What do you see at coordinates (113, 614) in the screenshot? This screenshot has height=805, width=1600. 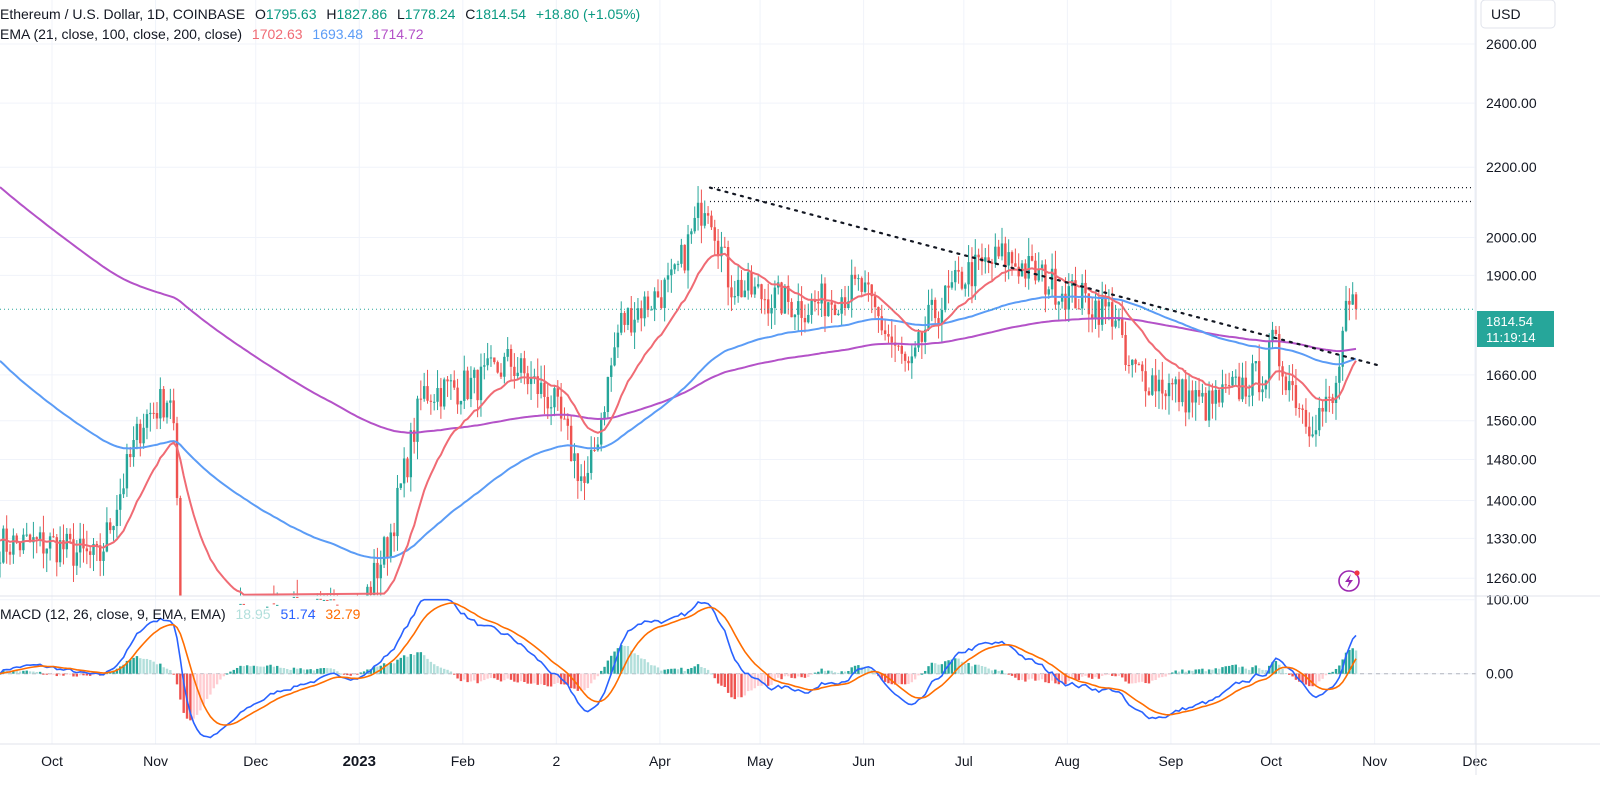 I see `macd-legend-label: MACD (12, 26, close, 9, EMA, EMA)` at bounding box center [113, 614].